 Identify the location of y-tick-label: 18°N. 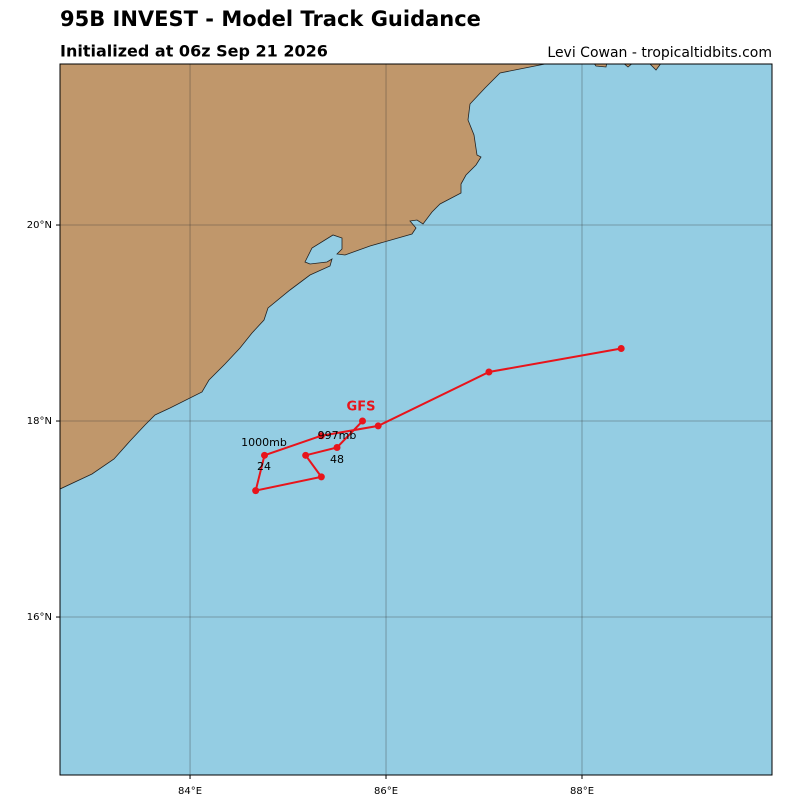
(39, 421).